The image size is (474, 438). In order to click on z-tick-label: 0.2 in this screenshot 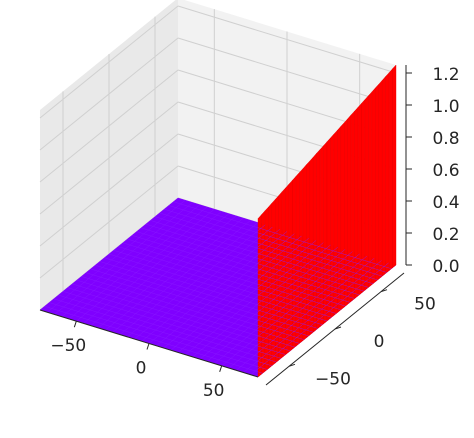, I will do `click(445, 235)`.